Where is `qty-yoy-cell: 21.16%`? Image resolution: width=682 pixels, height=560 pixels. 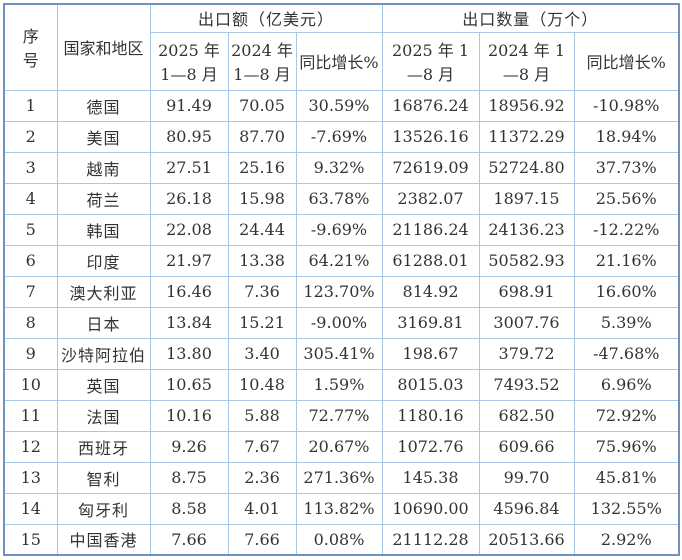 qty-yoy-cell: 21.16% is located at coordinates (626, 260).